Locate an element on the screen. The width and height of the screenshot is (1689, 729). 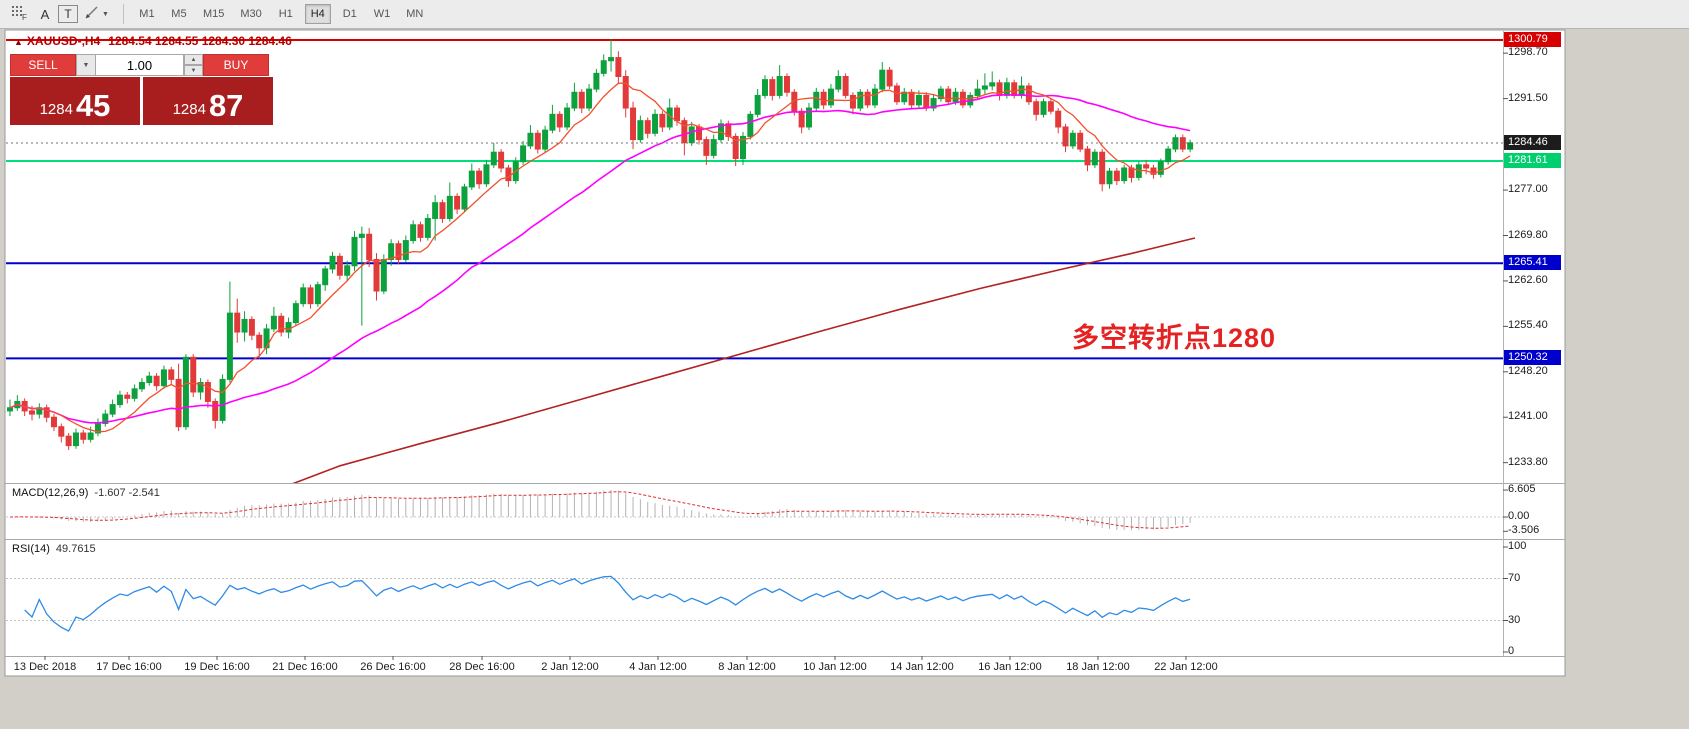
rsi-name: RSI(14) is located at coordinates (31, 549).